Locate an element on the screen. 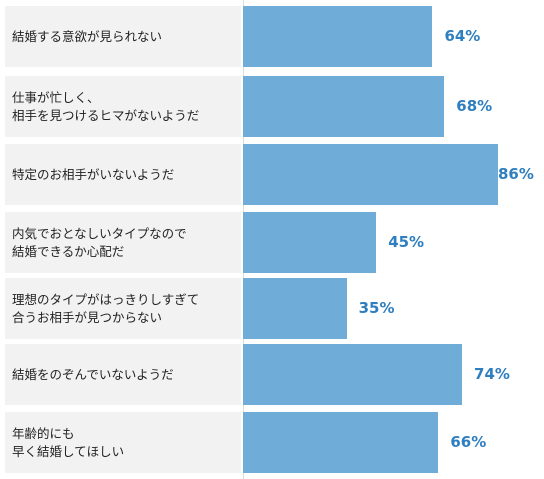  category-label: 理想のタイプがはっきりしすぎて 合うお相手が見つからない is located at coordinates (123, 308).